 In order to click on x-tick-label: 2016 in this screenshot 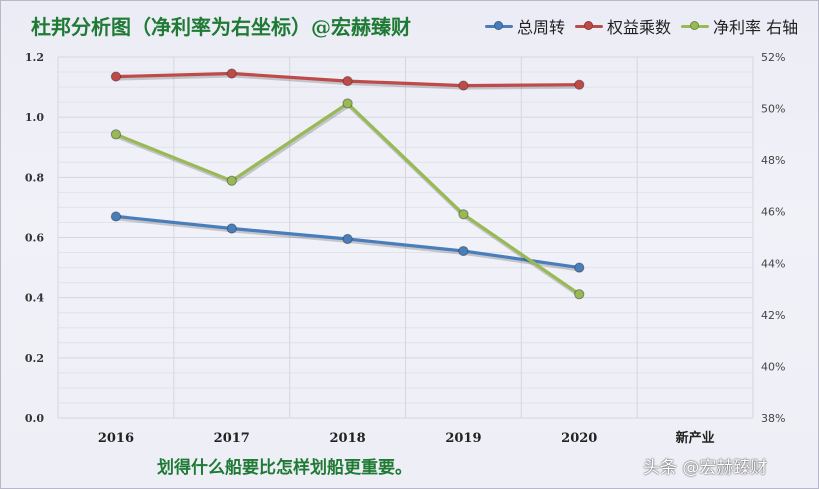, I will do `click(116, 438)`.